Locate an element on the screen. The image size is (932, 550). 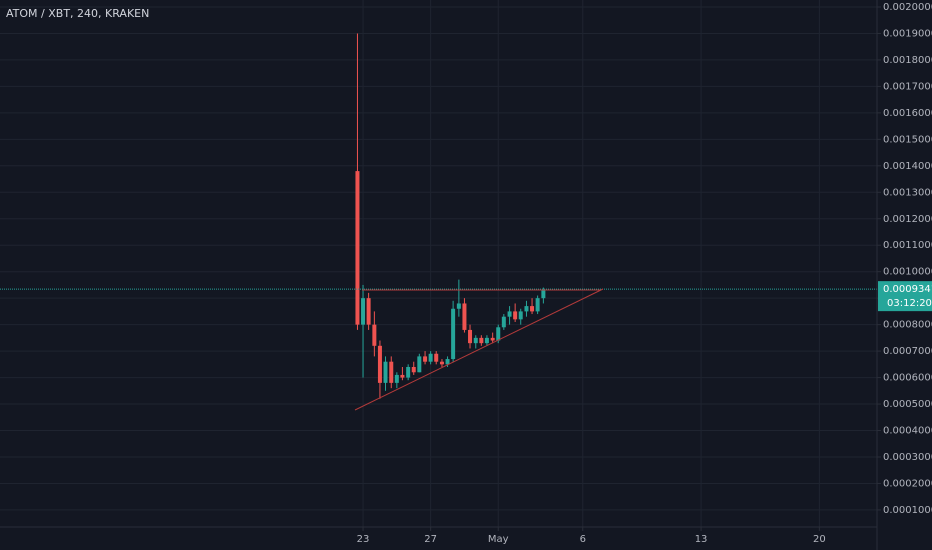
x-tick-label: 6 is located at coordinates (583, 539).